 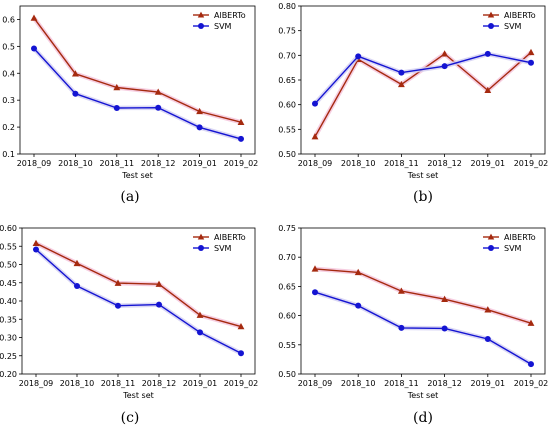 I want to click on y-tick-label: 0.25, so click(x=8, y=356).